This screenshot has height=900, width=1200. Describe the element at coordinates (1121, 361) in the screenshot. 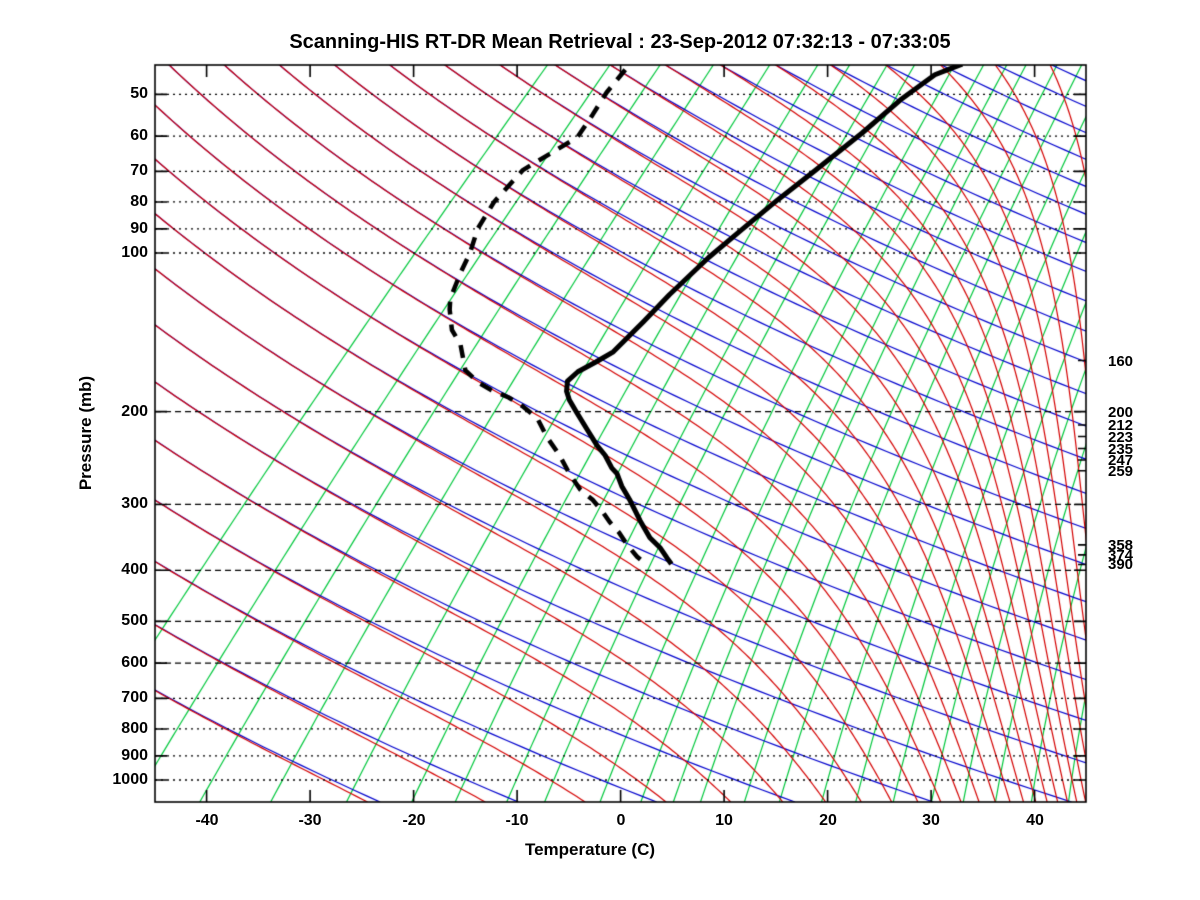

I see `right-level-label-160: 160` at that location.